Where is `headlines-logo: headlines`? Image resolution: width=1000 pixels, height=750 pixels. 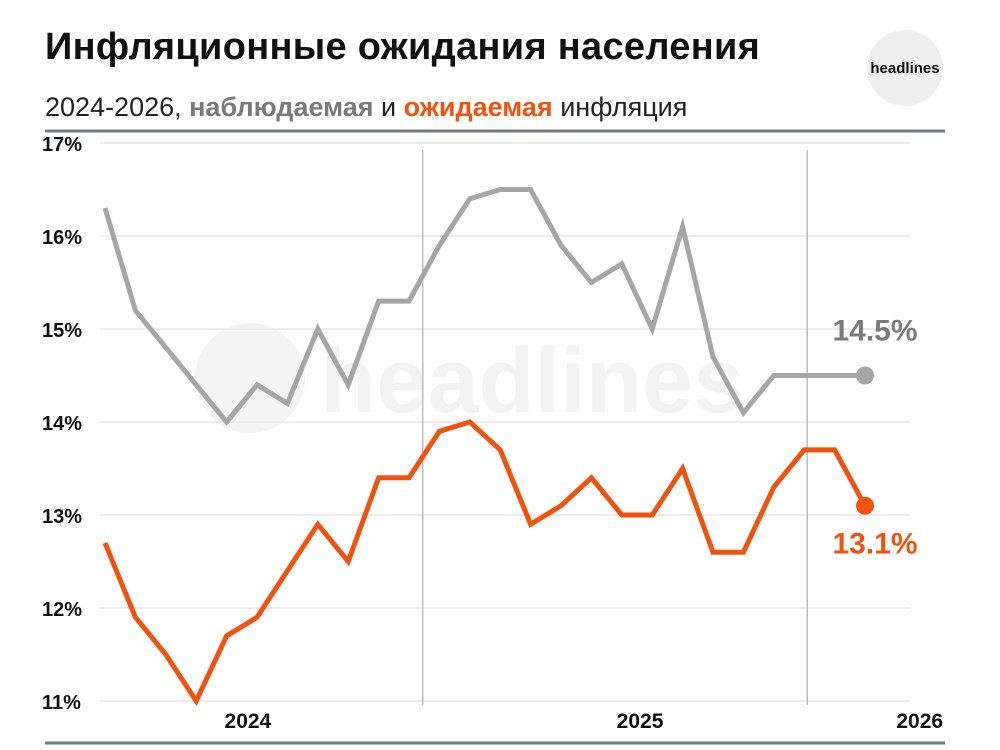
headlines-logo: headlines is located at coordinates (905, 68).